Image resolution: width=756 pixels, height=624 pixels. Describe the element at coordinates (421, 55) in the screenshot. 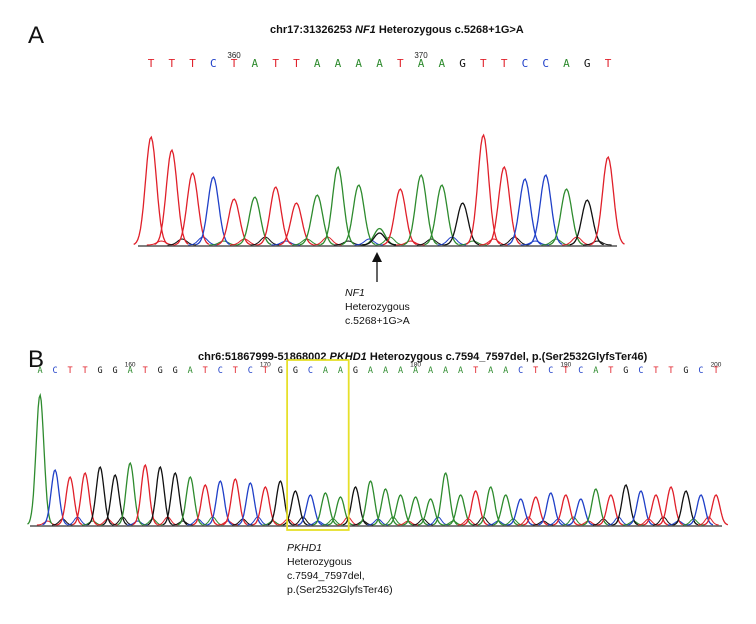

I see `panel-a-position-label: 370` at that location.